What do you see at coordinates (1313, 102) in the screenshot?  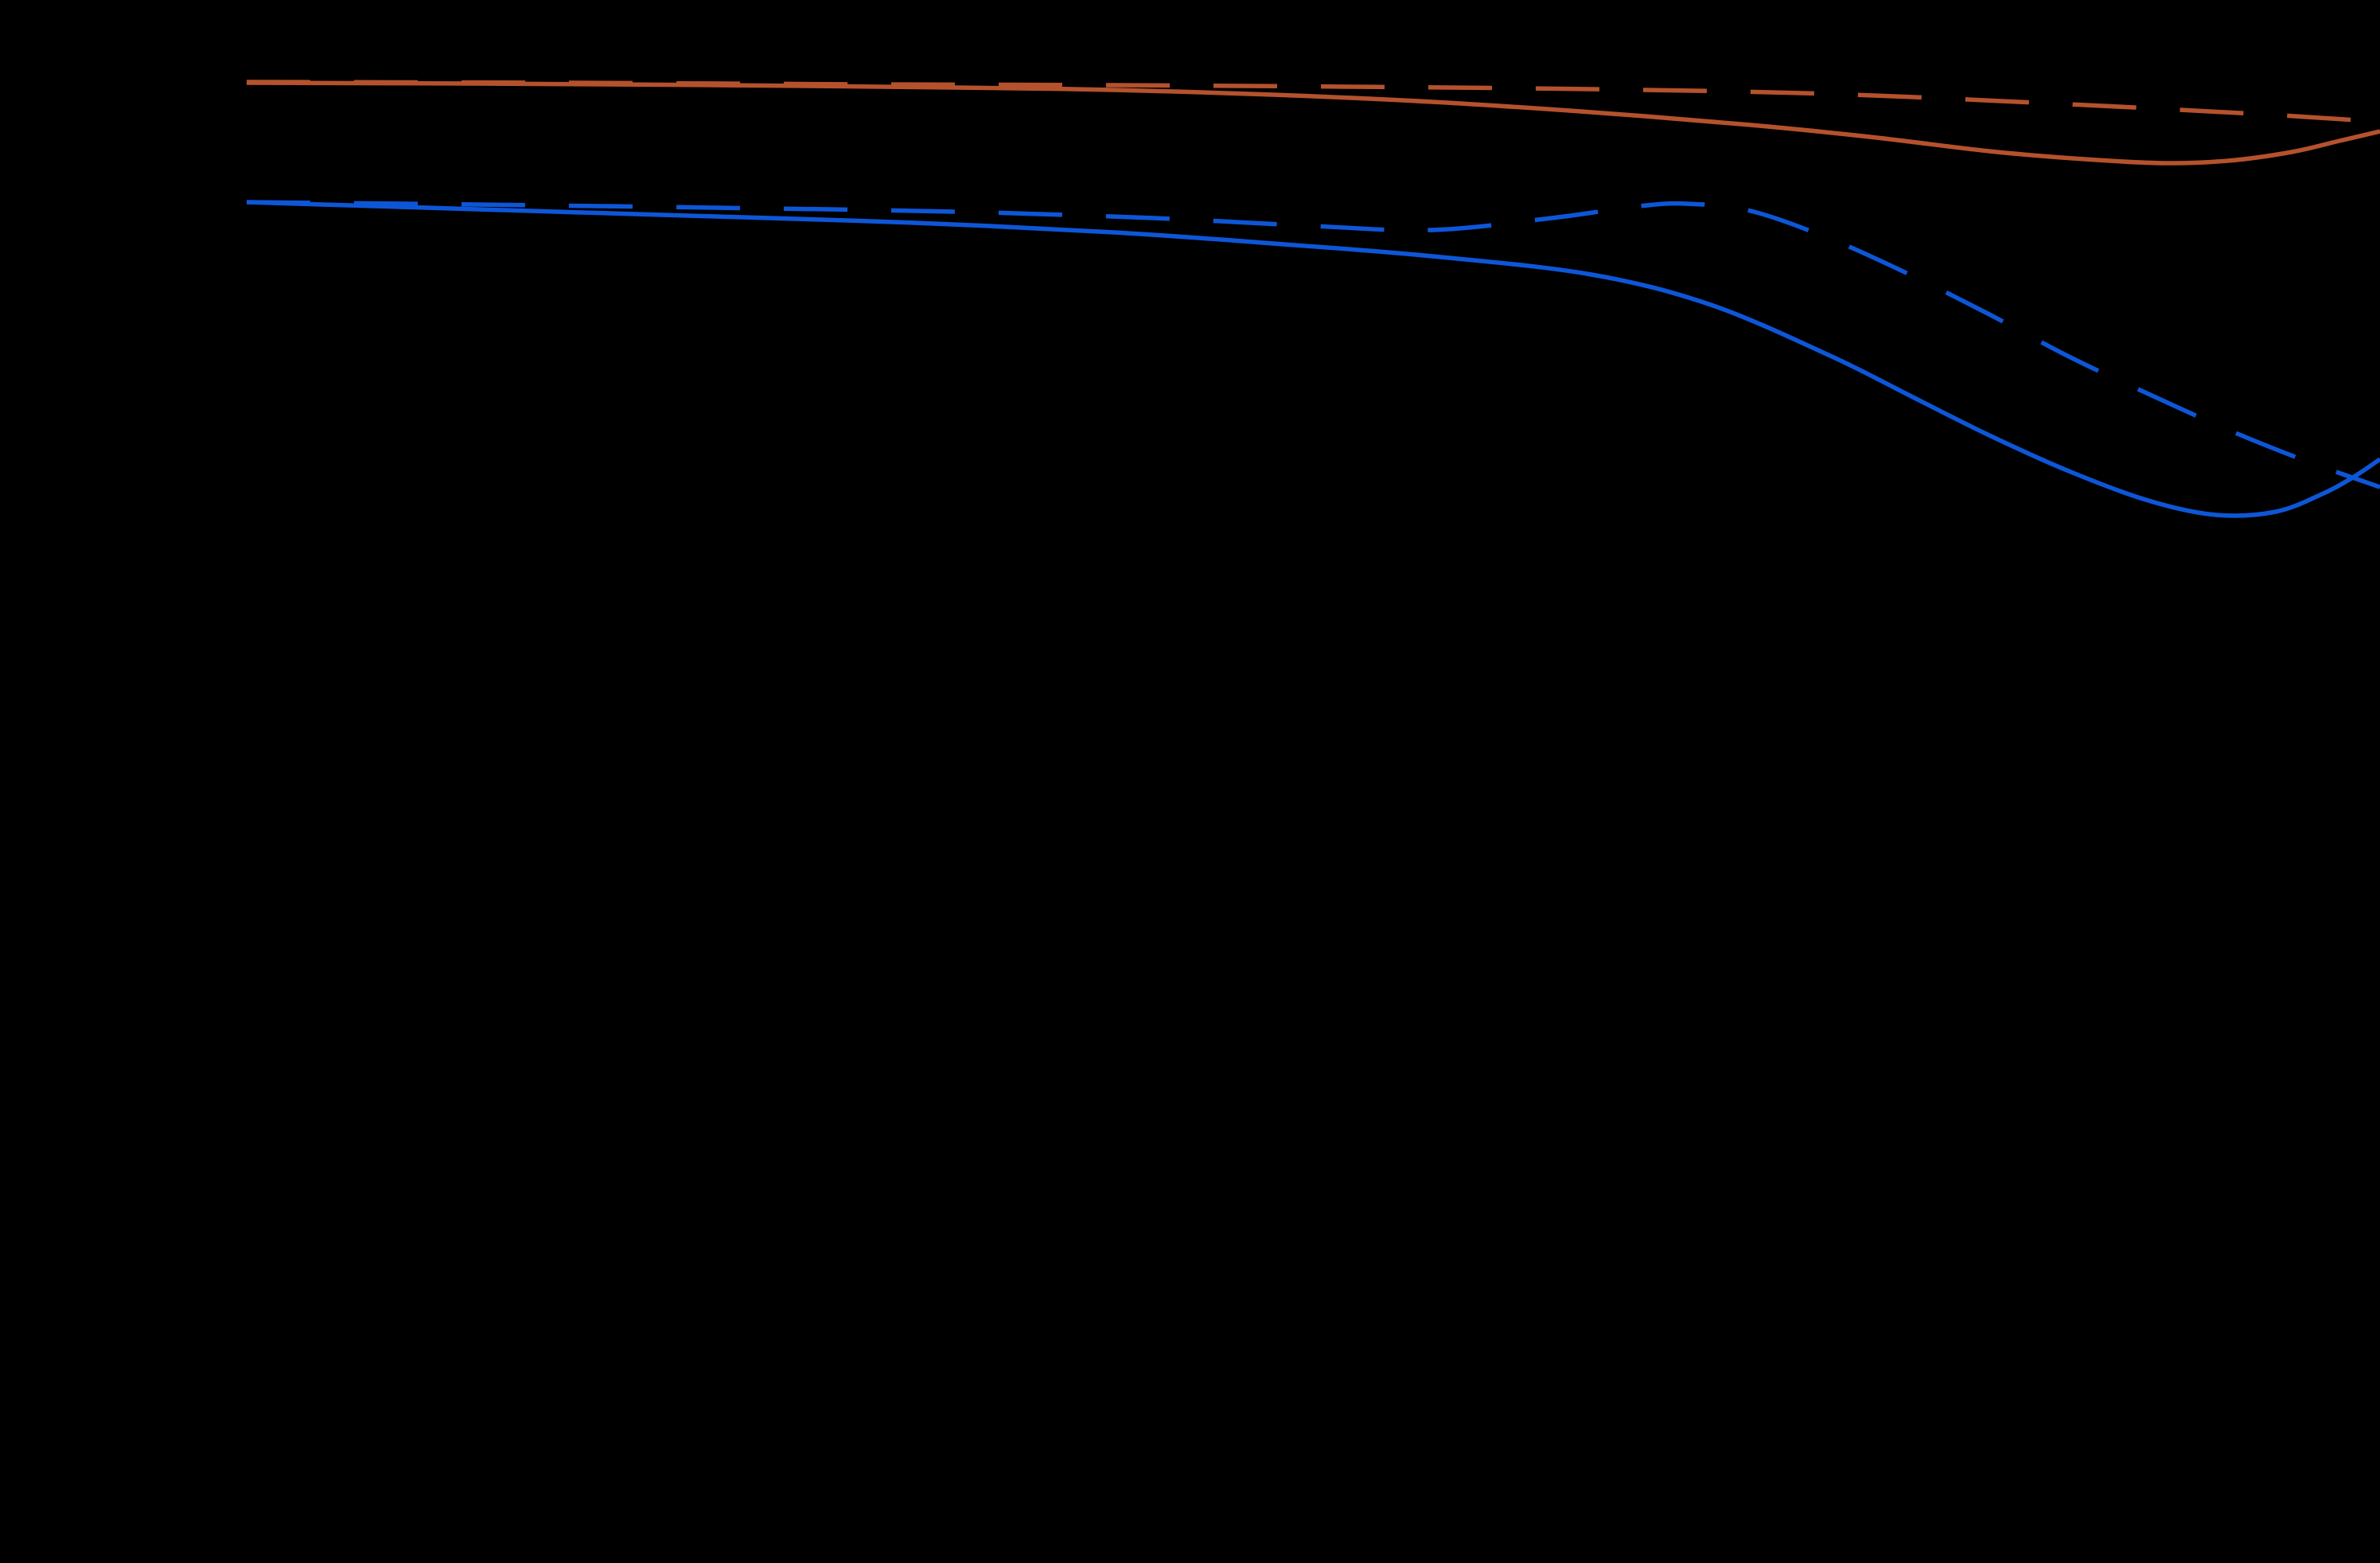 I see `orange-dashed-line` at bounding box center [1313, 102].